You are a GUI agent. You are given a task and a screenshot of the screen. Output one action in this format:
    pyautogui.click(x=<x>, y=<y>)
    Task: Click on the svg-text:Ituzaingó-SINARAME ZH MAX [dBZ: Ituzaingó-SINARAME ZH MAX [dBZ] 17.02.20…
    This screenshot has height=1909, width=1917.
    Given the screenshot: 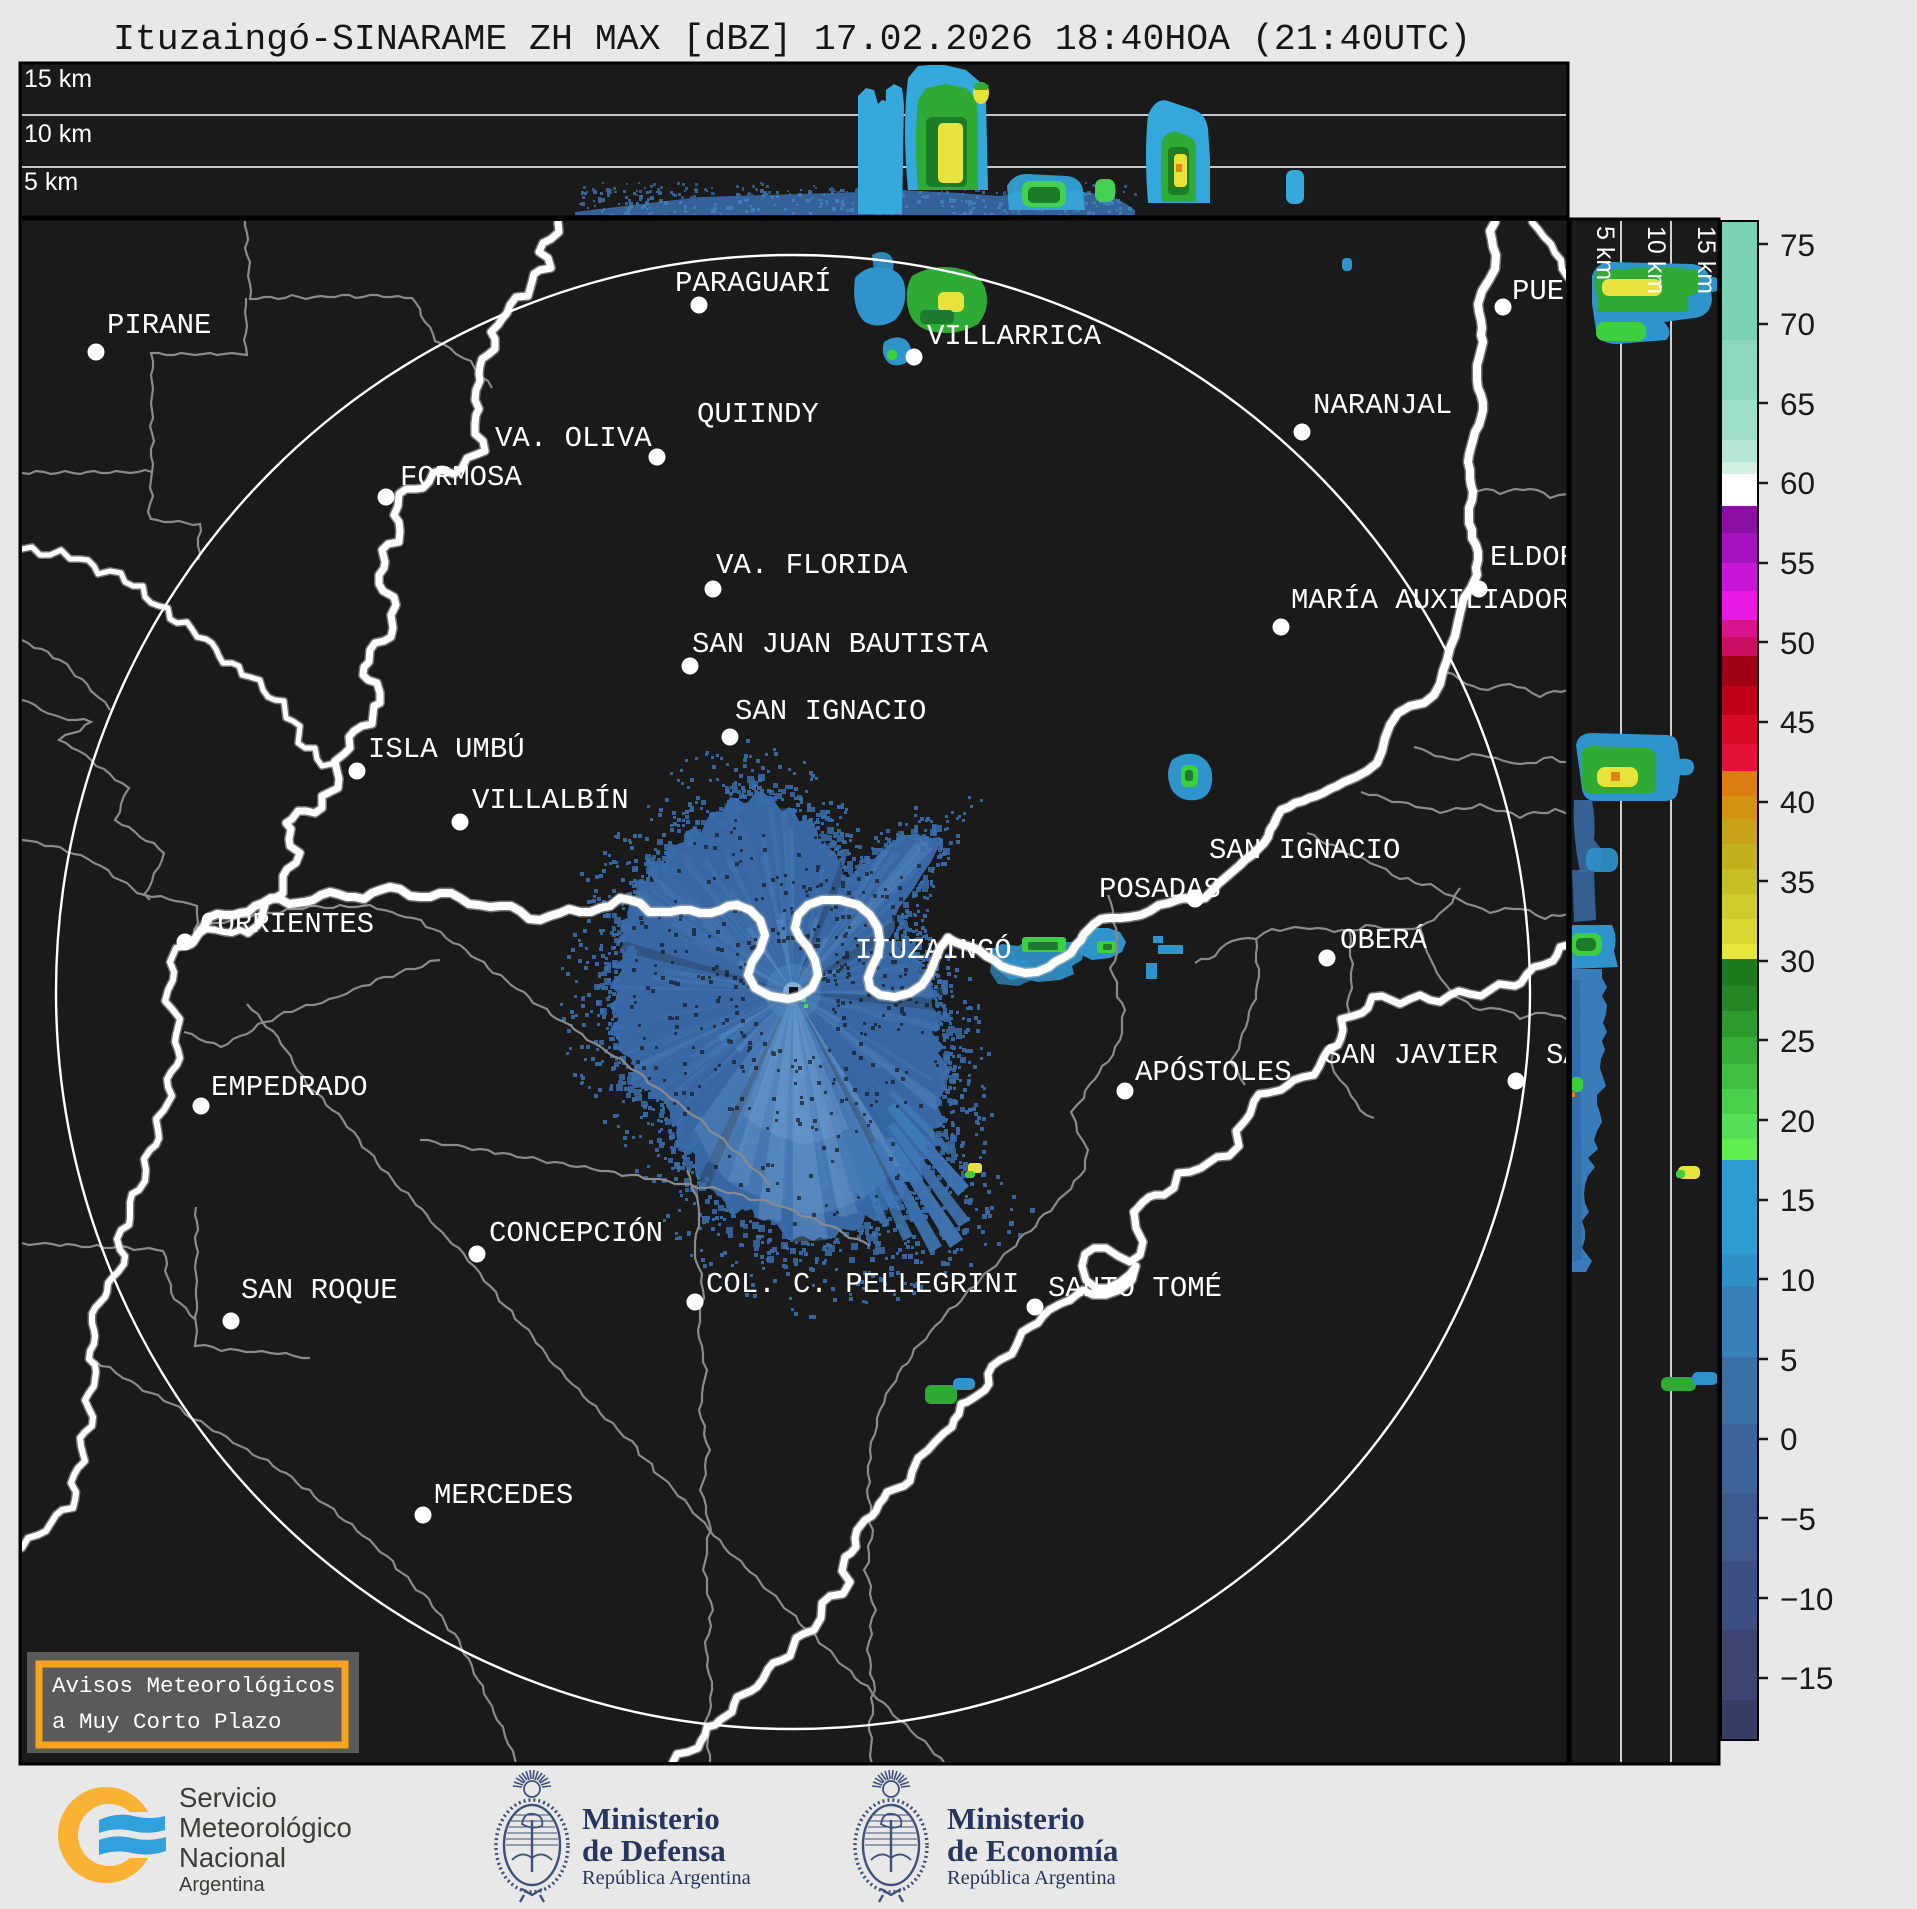 What is the action you would take?
    pyautogui.click(x=792, y=39)
    